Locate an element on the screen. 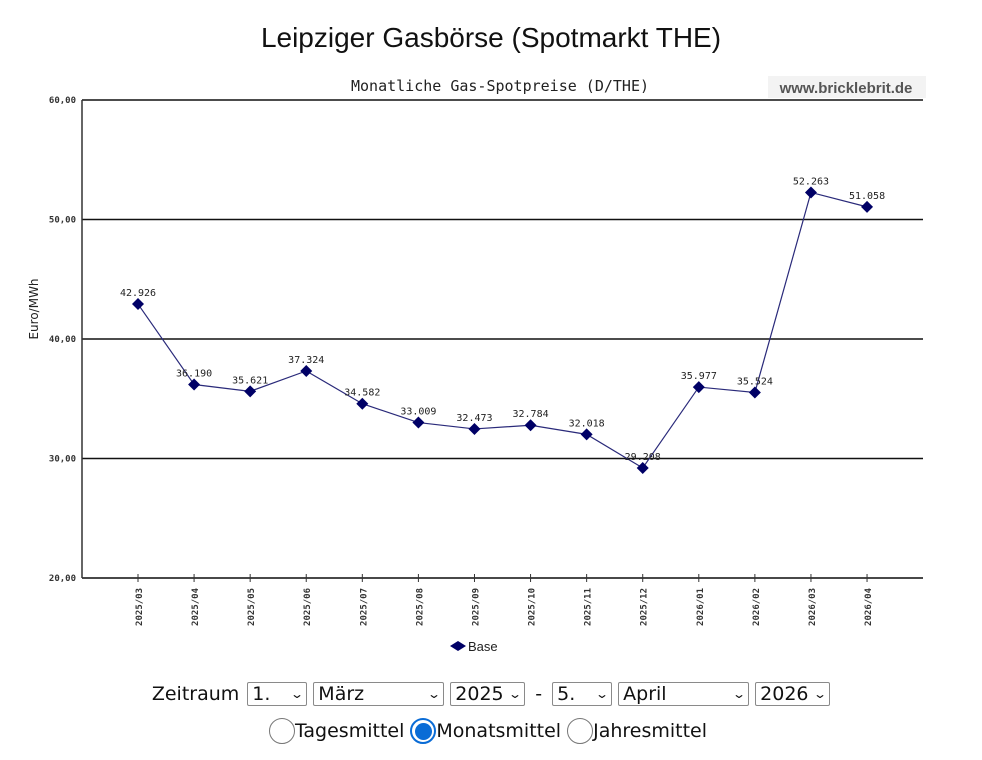 The image size is (982, 760). data-label: 32.784 is located at coordinates (530, 414).